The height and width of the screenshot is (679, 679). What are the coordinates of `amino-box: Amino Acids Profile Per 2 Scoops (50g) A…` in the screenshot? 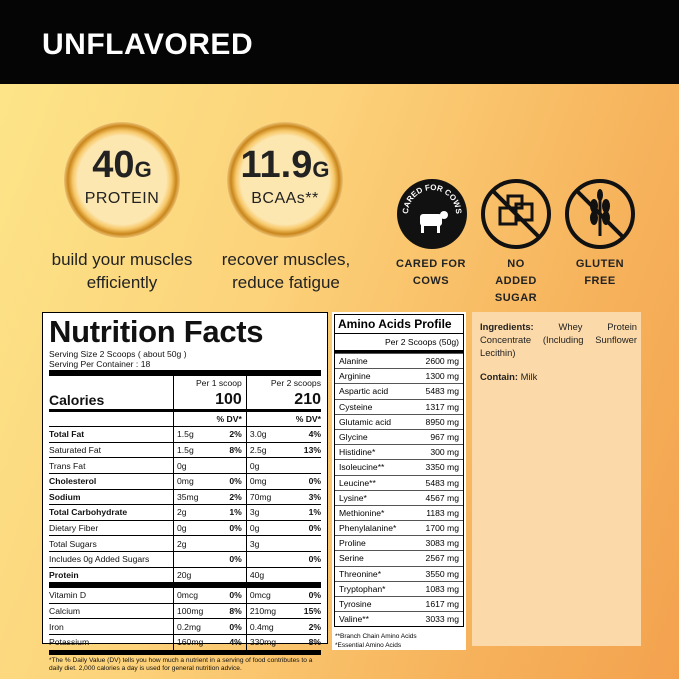 It's located at (399, 471).